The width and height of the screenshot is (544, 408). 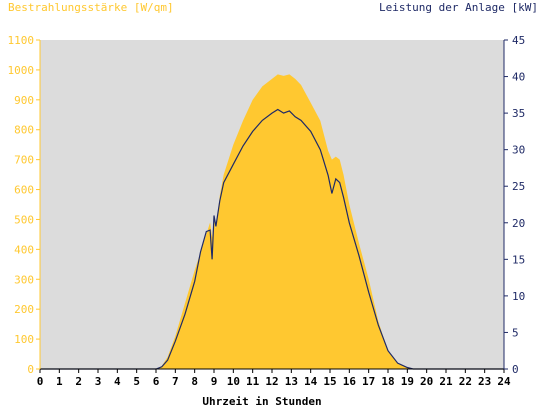 I want to click on left-tick-label: 400, so click(x=24, y=249).